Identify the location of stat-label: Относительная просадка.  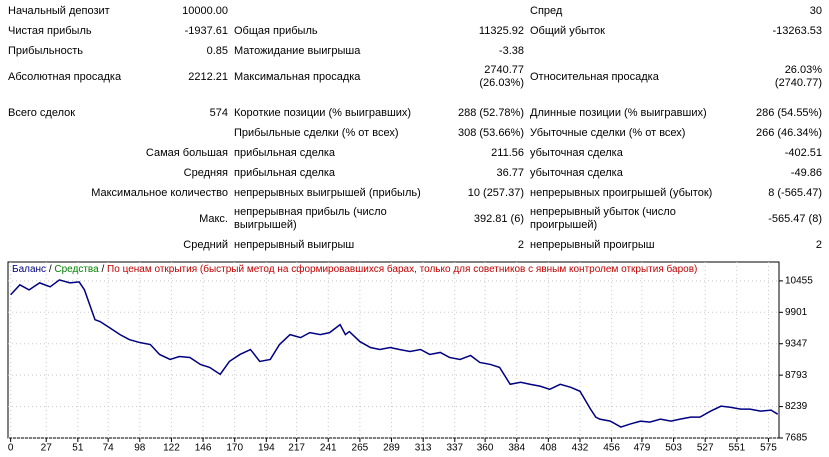
(594, 76).